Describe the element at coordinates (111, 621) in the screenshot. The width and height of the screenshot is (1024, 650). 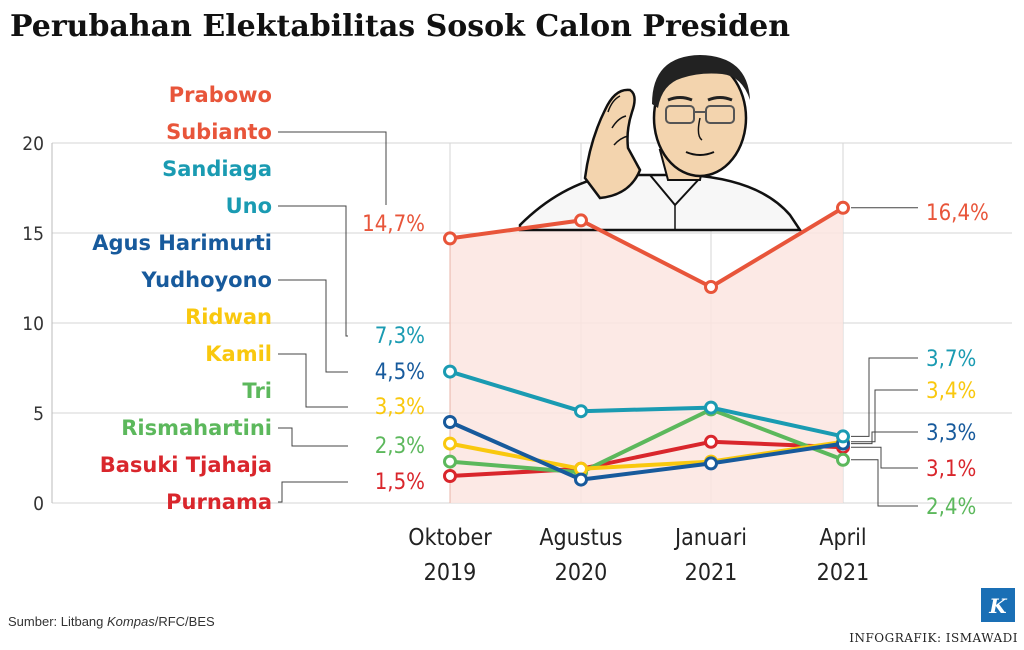
I see `source-note: Sumber: Litbang Kompas/RFC/BES` at that location.